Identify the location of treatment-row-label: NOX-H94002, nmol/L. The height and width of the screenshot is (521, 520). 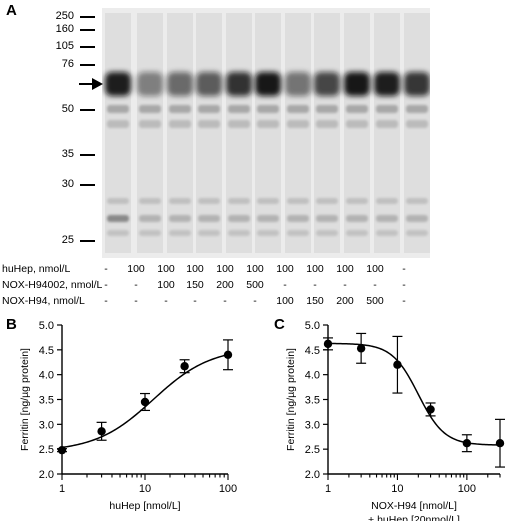
(52, 285).